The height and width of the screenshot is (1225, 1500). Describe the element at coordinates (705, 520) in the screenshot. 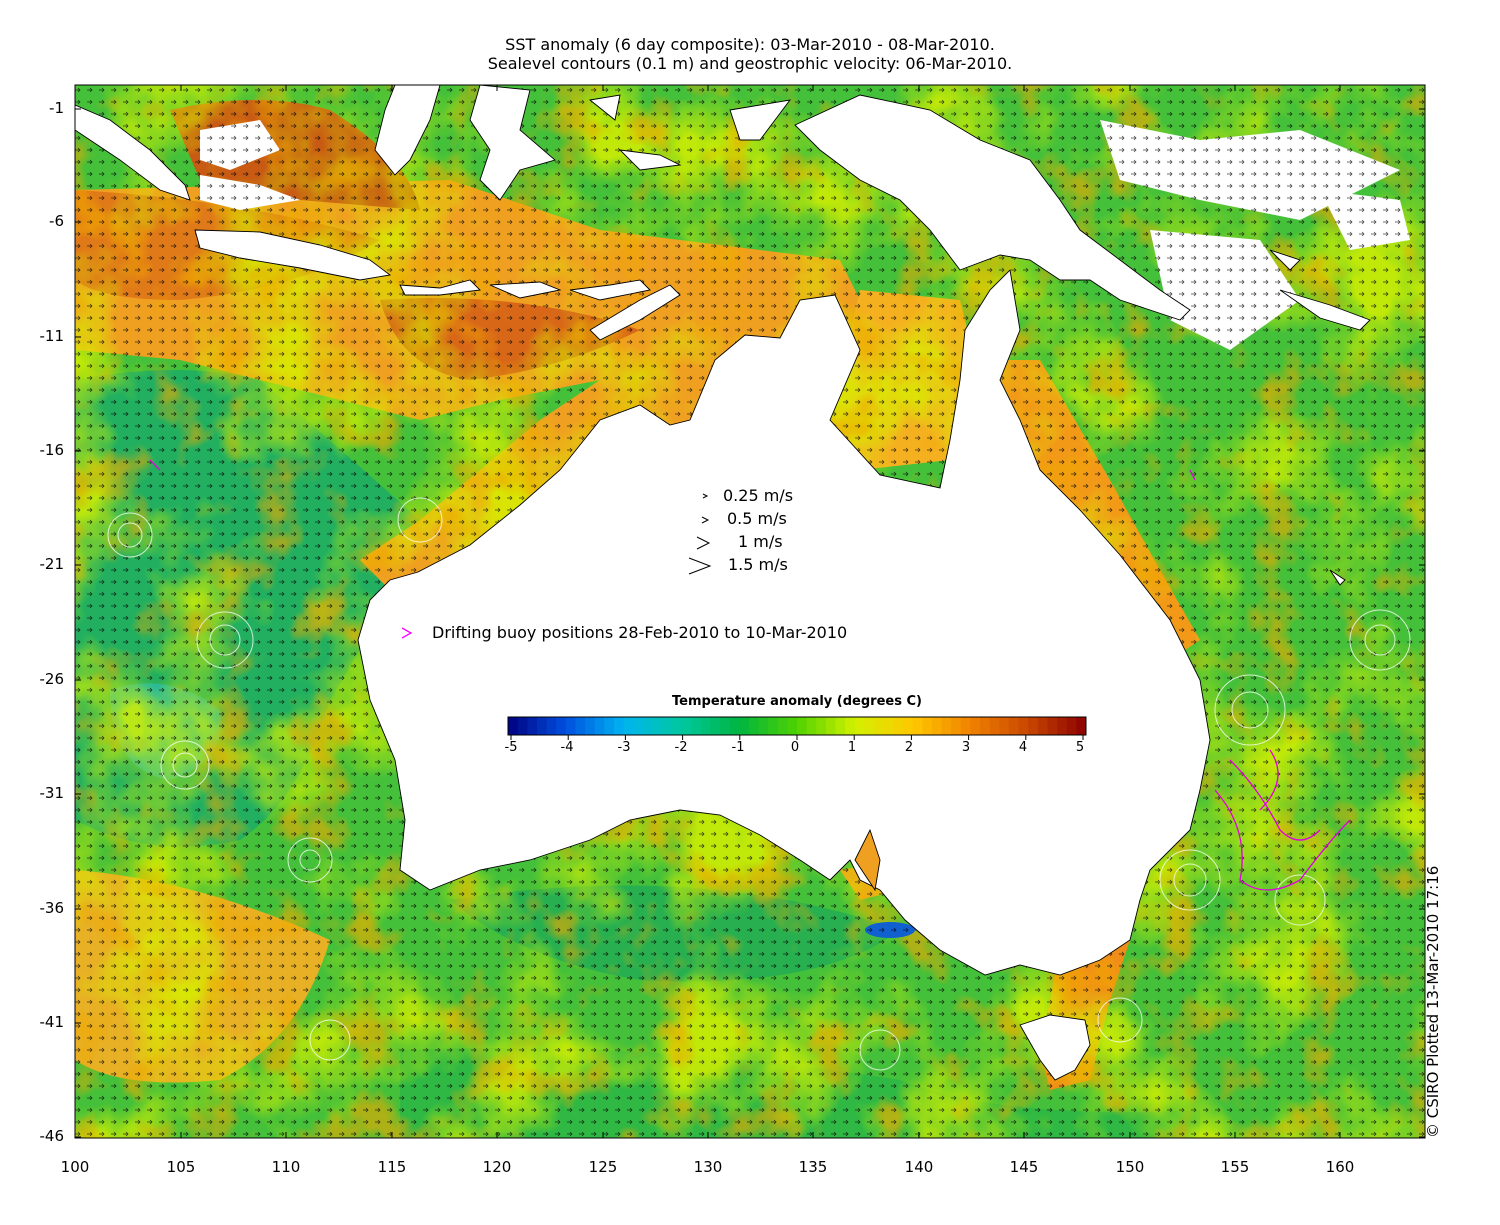

I see `arrow-05-icon` at that location.